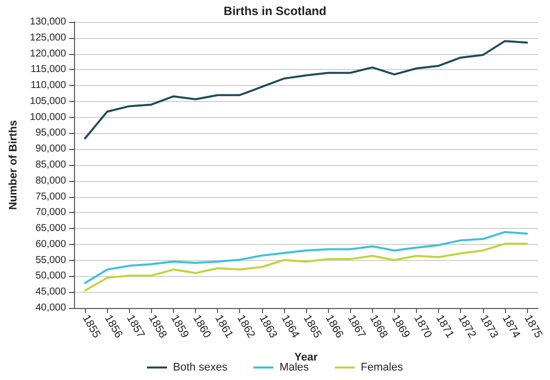  What do you see at coordinates (50, 292) in the screenshot?
I see `y-tick-label: 45,000` at bounding box center [50, 292].